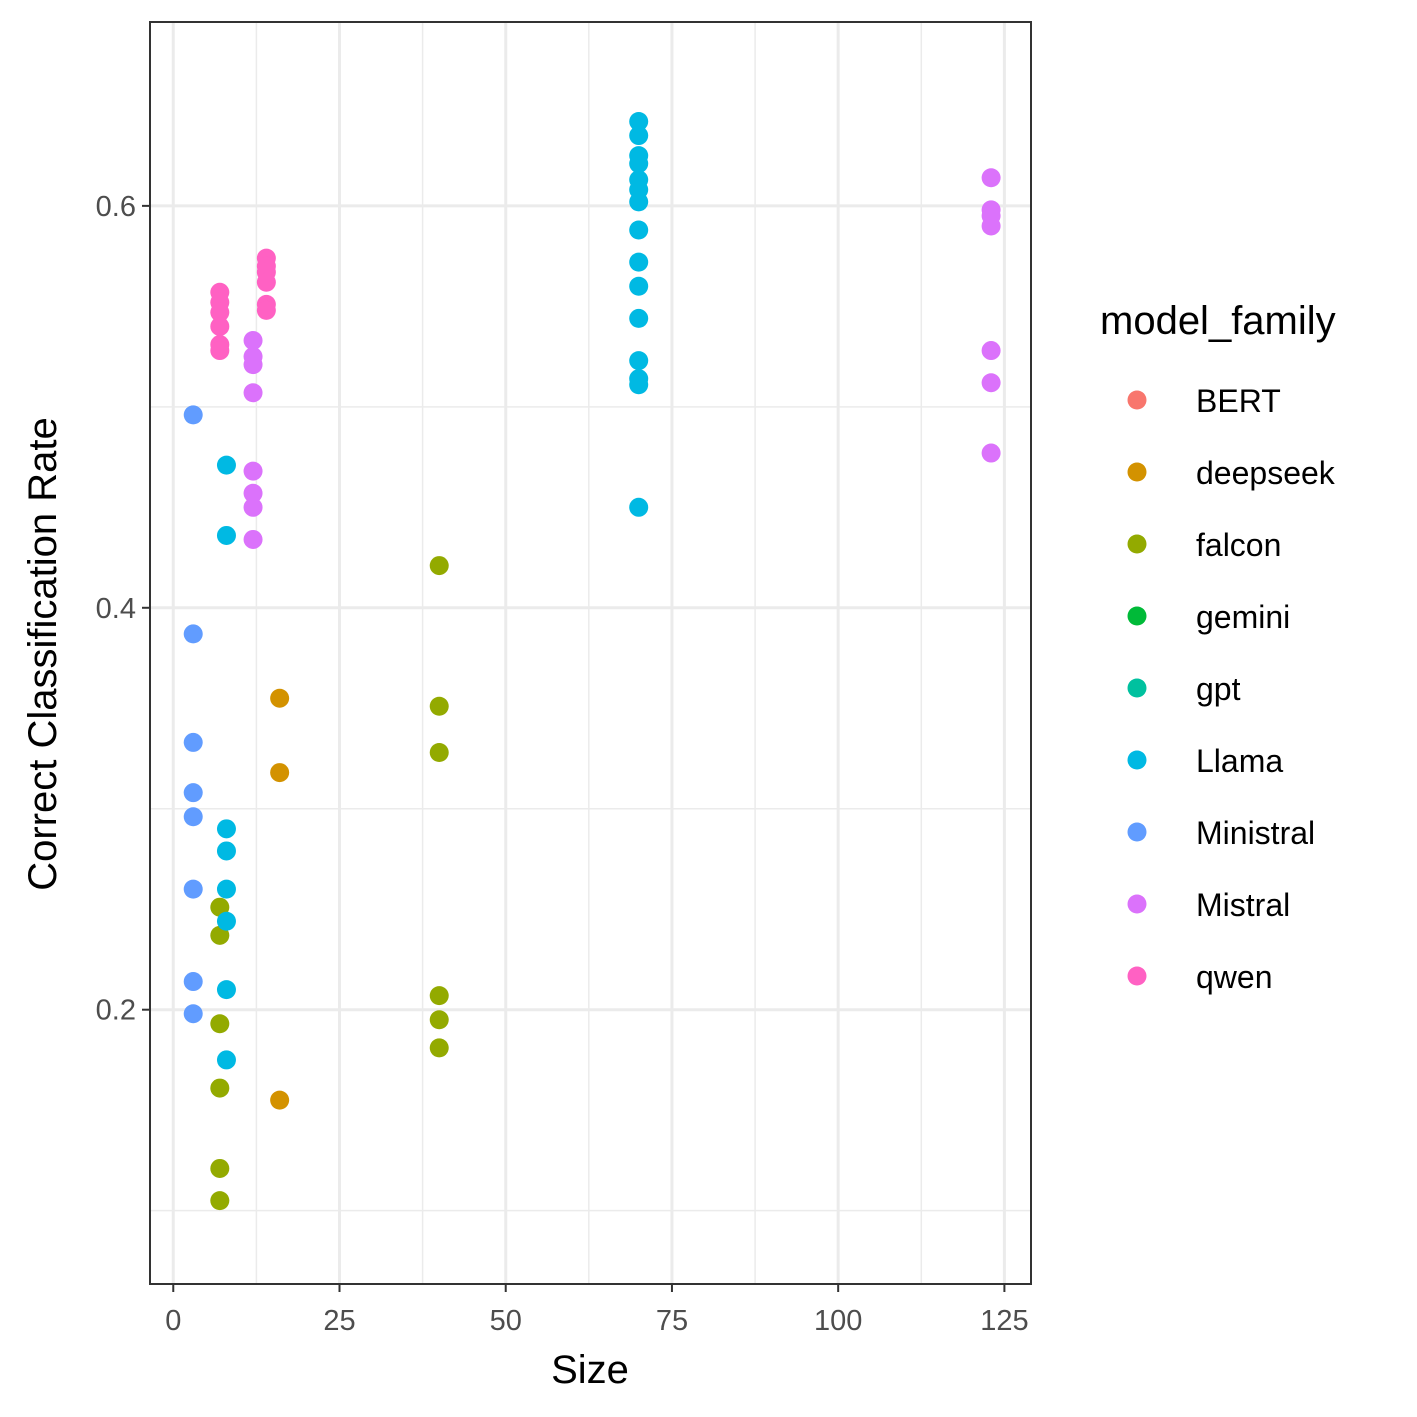 The image size is (1417, 1417). What do you see at coordinates (1137, 976) in the screenshot?
I see `legend-key-qwen` at bounding box center [1137, 976].